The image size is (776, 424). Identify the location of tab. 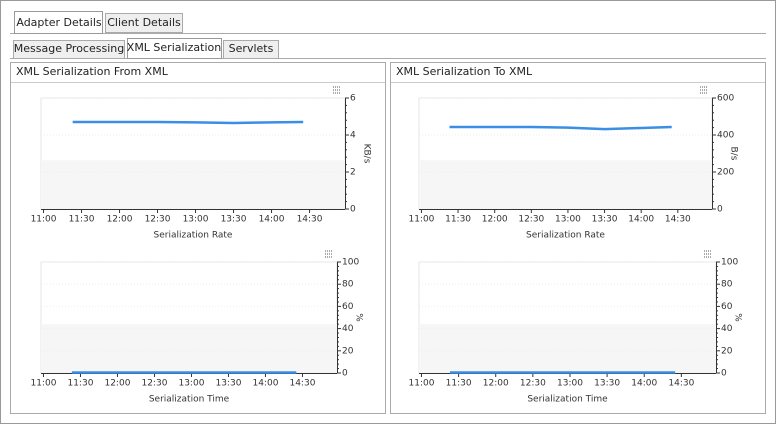
(144, 23).